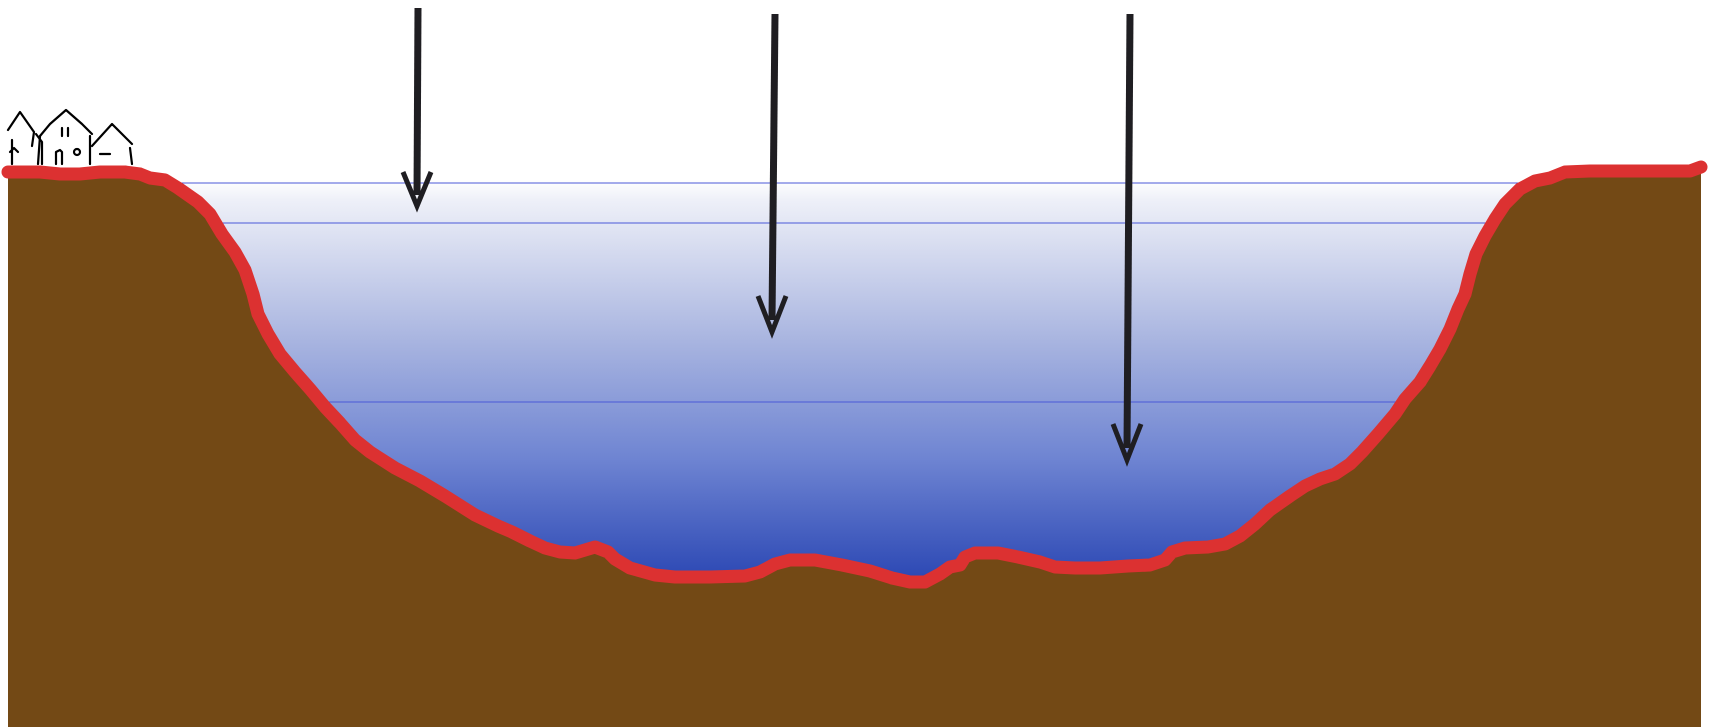 The image size is (1709, 727). What do you see at coordinates (417, 192) in the screenshot?
I see `arrow-1-head` at bounding box center [417, 192].